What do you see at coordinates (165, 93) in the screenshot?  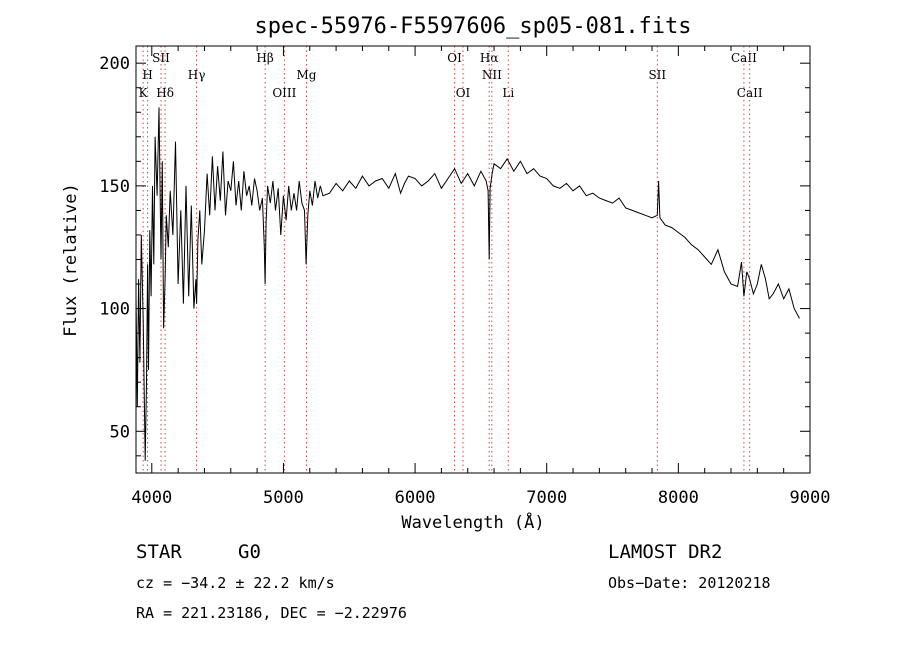 I see `spectral-line-label: Hδ` at bounding box center [165, 93].